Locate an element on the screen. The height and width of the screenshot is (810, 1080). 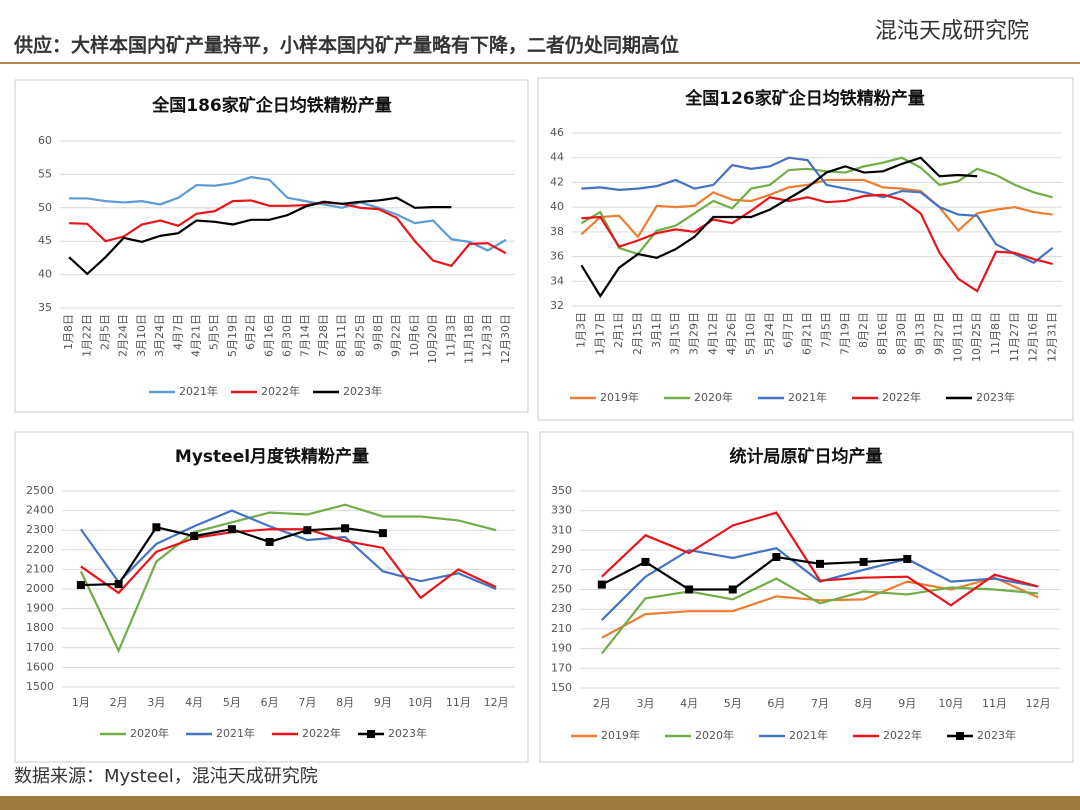
x-tick-label: 2月1日 is located at coordinates (618, 330).